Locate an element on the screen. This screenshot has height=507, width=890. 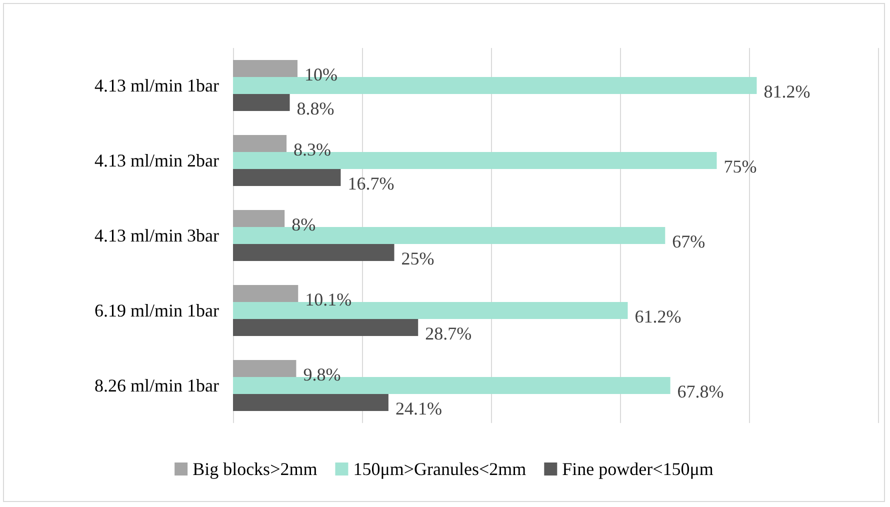
data-label: 81.2% is located at coordinates (787, 92).